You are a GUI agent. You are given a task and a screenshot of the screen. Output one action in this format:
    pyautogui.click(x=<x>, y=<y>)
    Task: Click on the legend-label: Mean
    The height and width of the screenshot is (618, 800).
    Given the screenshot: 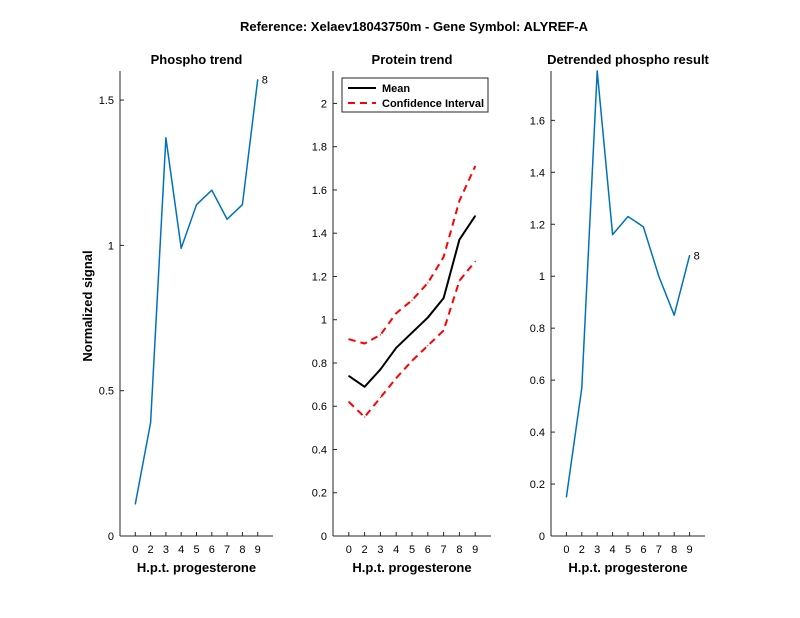 What is the action you would take?
    pyautogui.click(x=396, y=89)
    